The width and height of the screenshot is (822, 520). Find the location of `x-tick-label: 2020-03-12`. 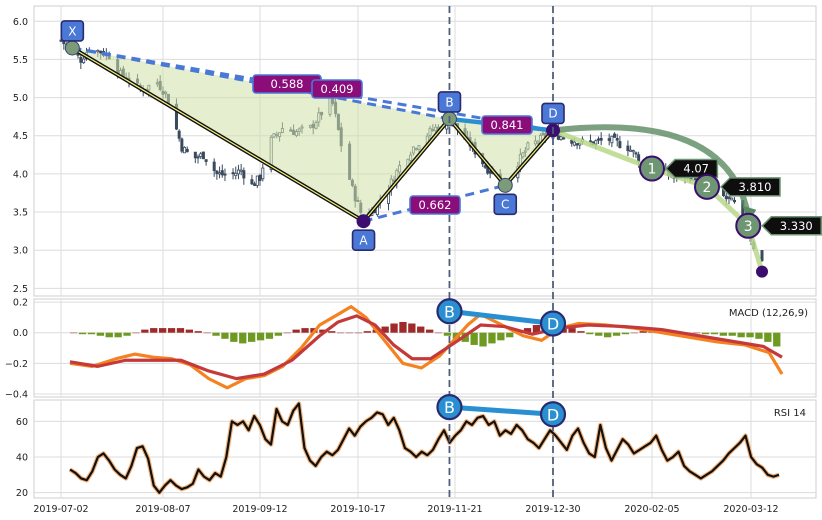

x-tick-label: 2020-03-12 is located at coordinates (750, 509).